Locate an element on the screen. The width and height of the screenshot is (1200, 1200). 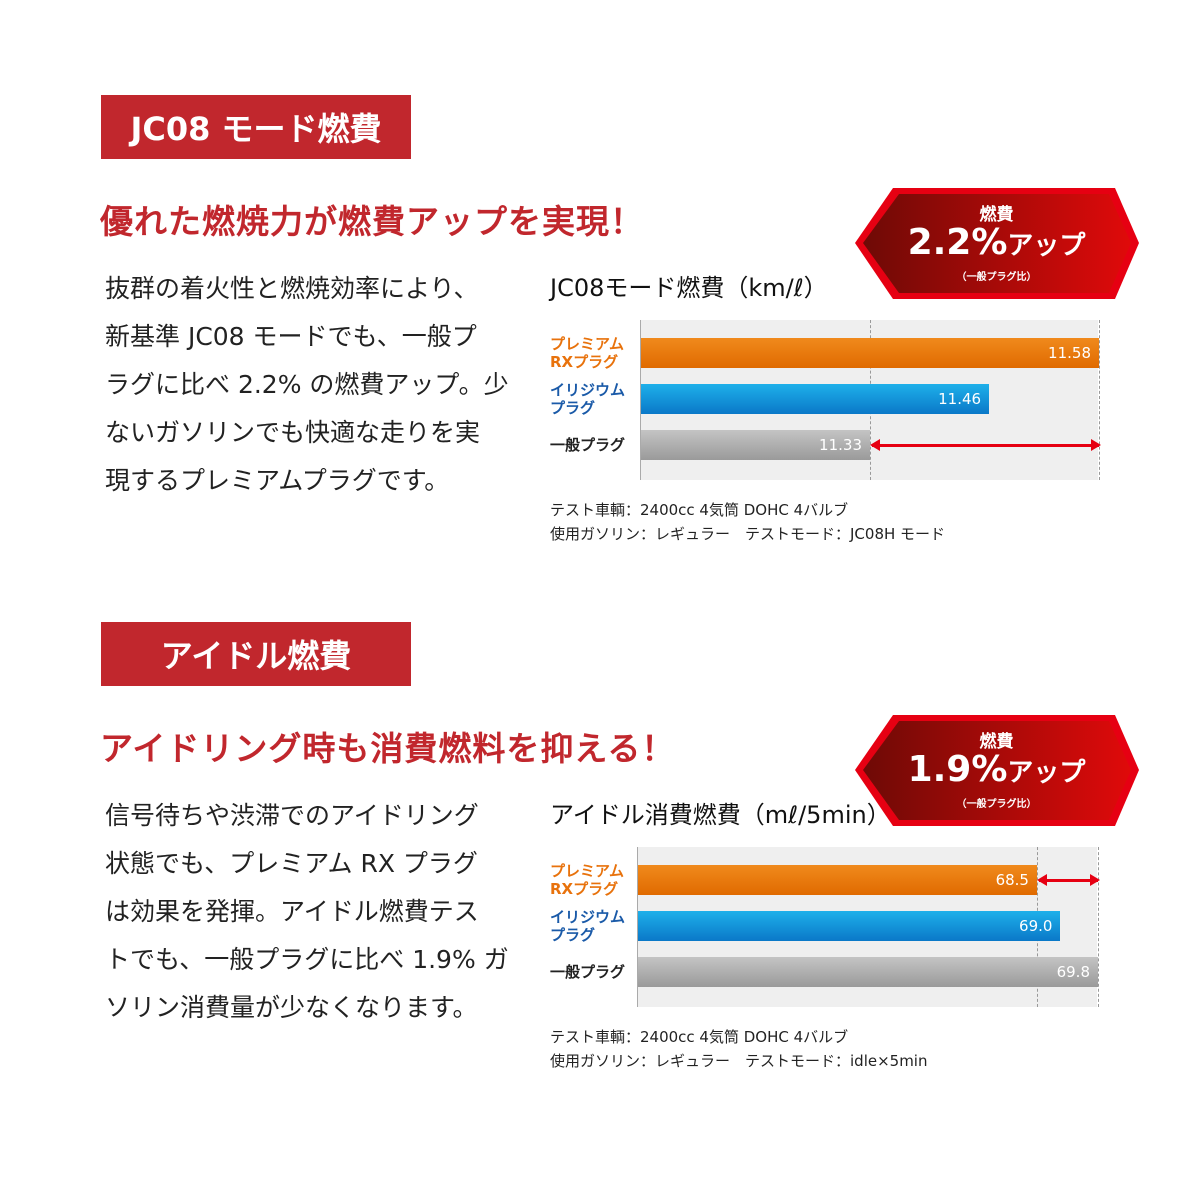
badge-percent: 2.2% is located at coordinates (957, 242).